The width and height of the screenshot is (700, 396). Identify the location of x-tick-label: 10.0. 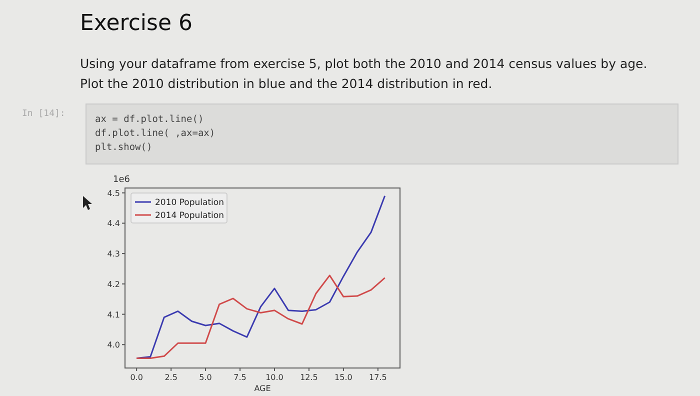
(275, 377).